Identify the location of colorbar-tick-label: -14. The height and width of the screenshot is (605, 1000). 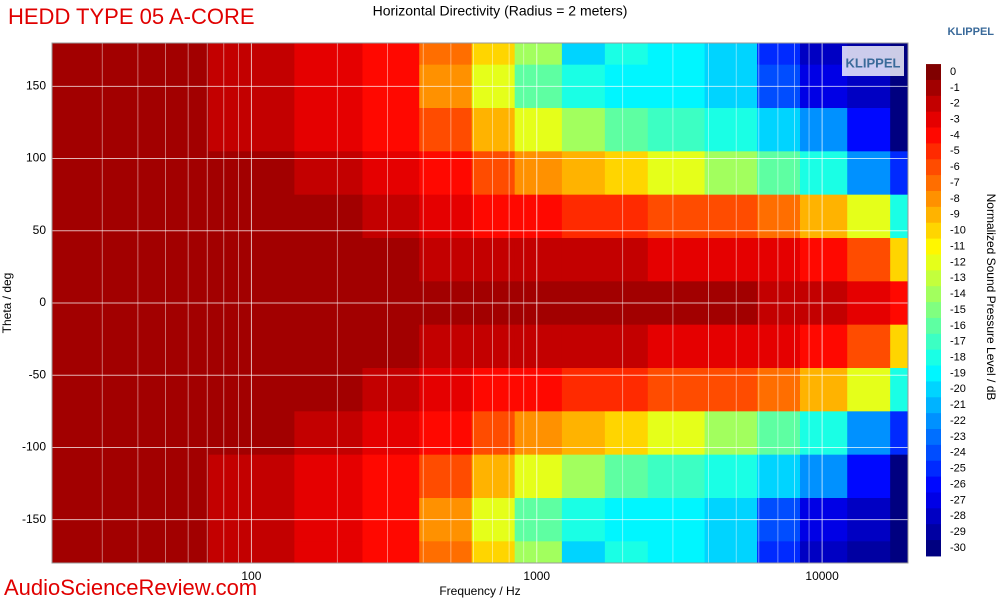
(958, 294).